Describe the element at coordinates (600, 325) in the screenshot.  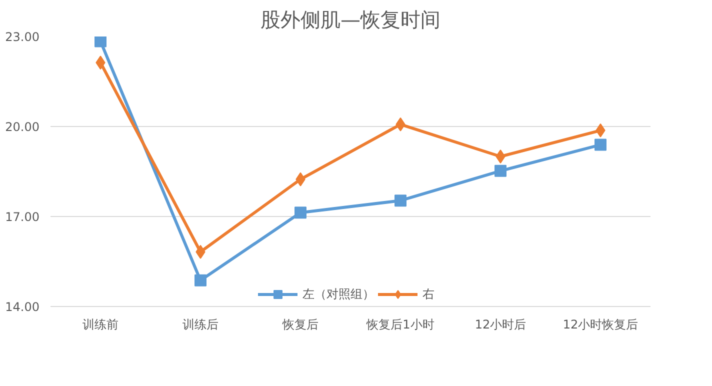
I see `x-tick-label: 12小时恢复后` at that location.